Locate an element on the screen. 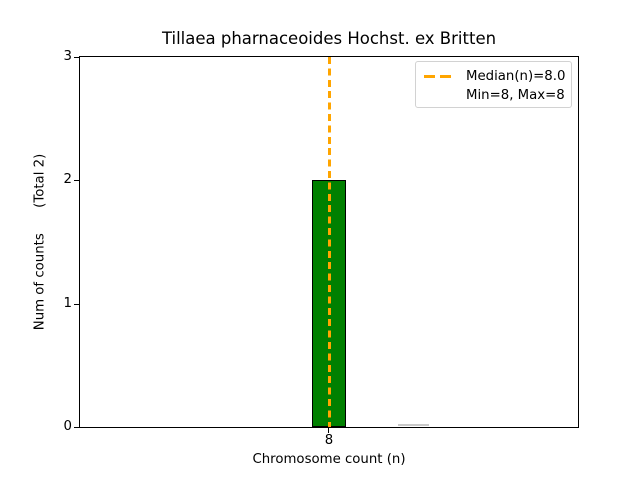 Image resolution: width=640 pixels, height=480 pixels. median-line is located at coordinates (329, 242).